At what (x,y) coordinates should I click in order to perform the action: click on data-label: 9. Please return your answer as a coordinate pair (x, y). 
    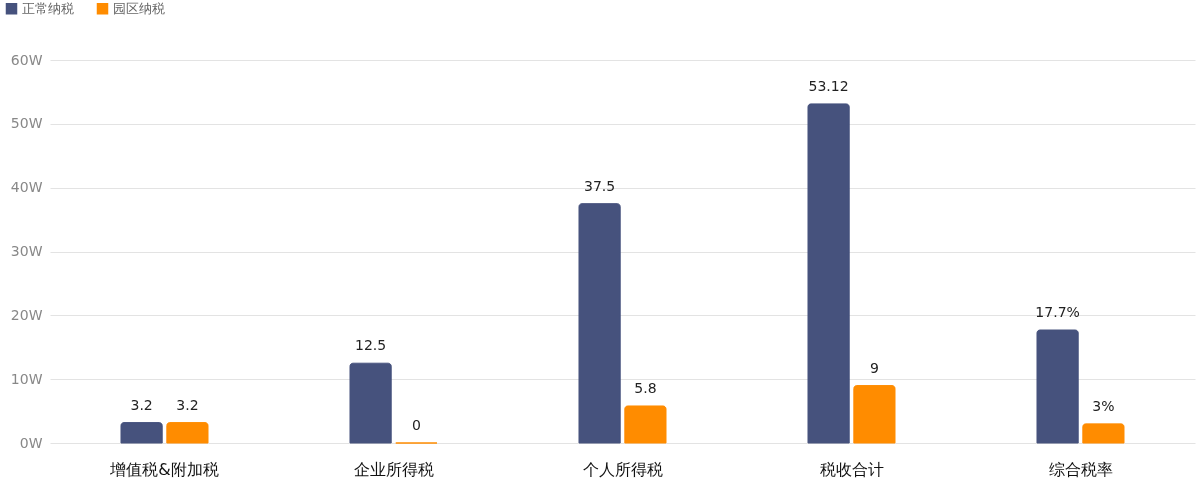
    Looking at the image, I should click on (874, 367).